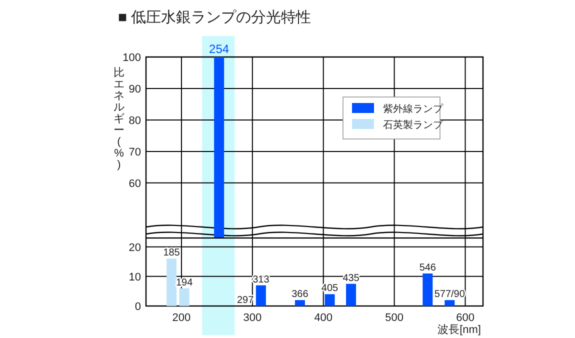 This screenshot has width=575, height=338. Describe the element at coordinates (394, 318) in the screenshot. I see `x-tick-label: 500` at that location.